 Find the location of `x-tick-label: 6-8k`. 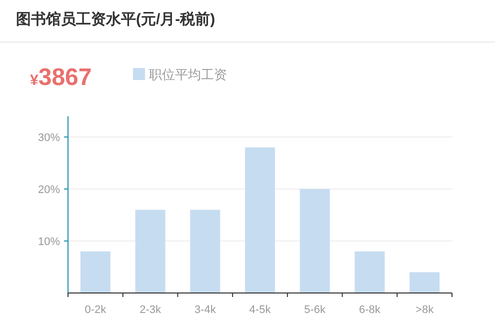

x-tick-label: 6-8k is located at coordinates (370, 310).